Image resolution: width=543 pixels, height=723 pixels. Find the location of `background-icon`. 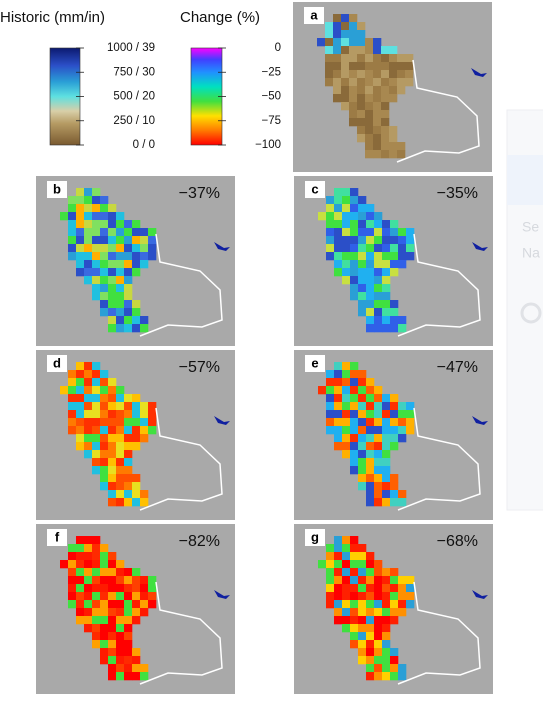

background-icon is located at coordinates (531, 313).